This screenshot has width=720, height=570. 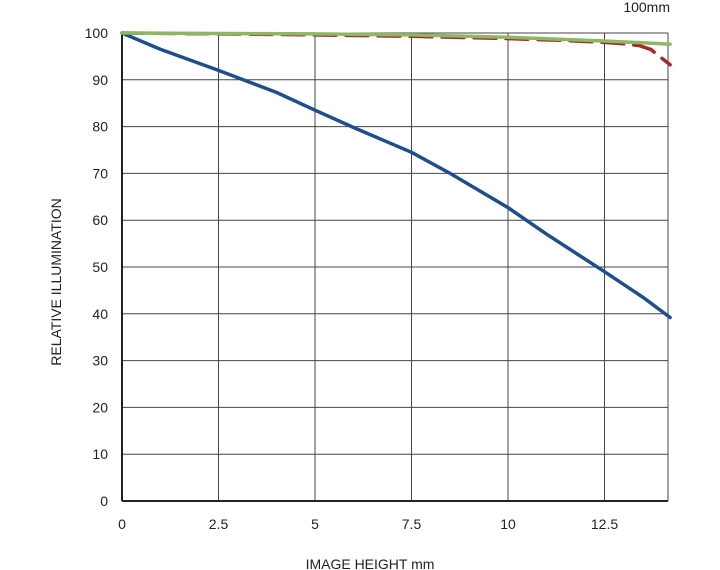 I want to click on y-tick-label: 50, so click(x=100, y=267).